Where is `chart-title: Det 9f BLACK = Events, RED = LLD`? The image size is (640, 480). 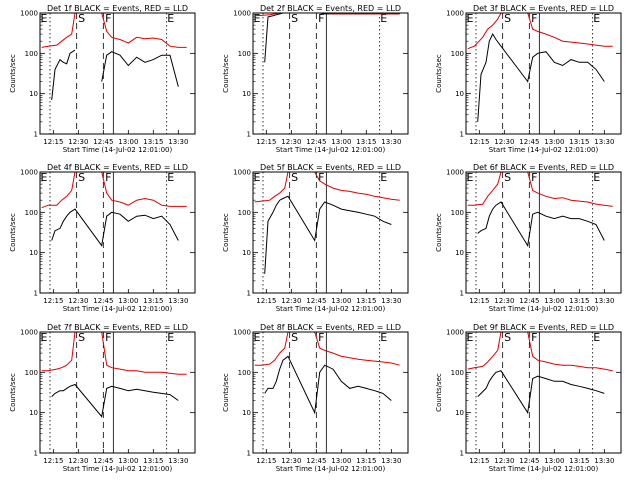 chart-title: Det 9f BLACK = Events, RED = LLD is located at coordinates (543, 327).